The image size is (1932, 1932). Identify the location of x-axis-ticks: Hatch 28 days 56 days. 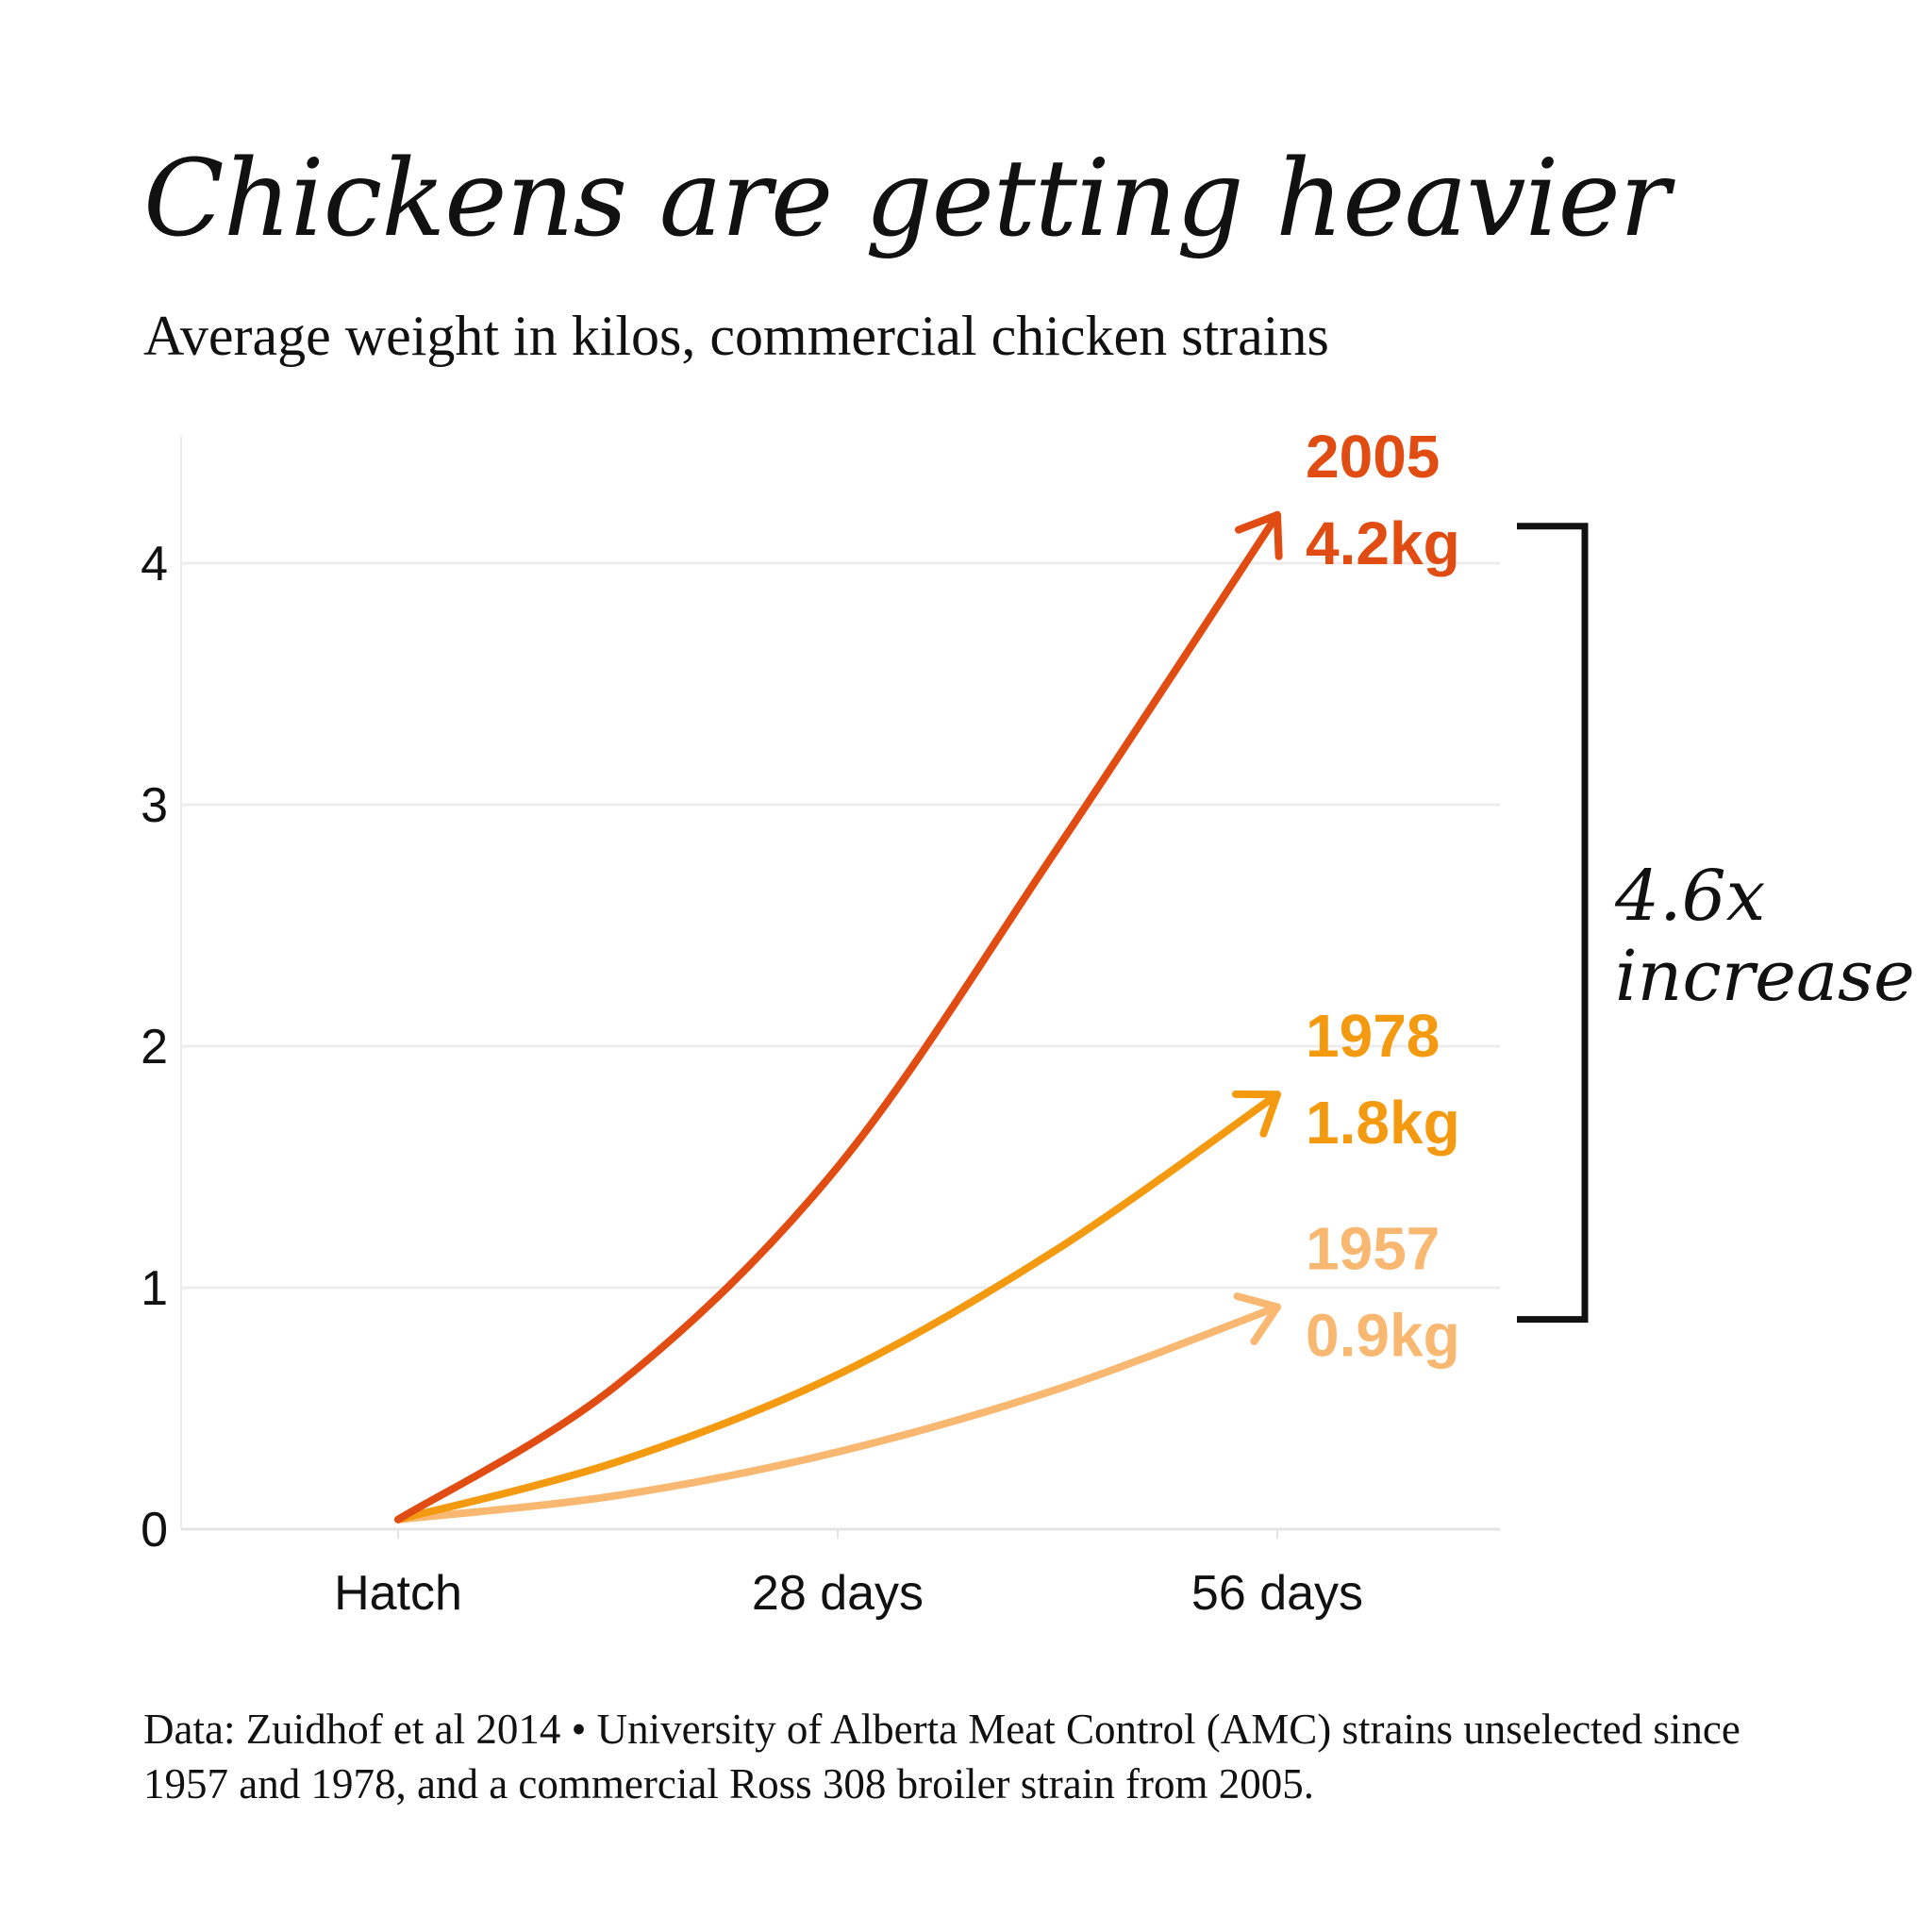
(849, 1575).